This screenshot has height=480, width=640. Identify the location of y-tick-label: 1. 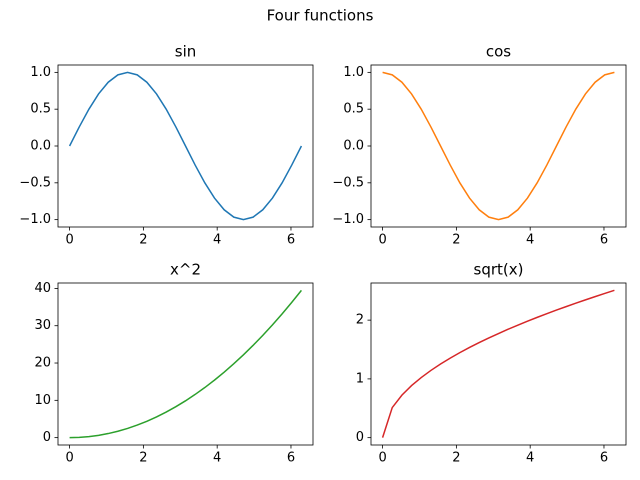
(360, 378).